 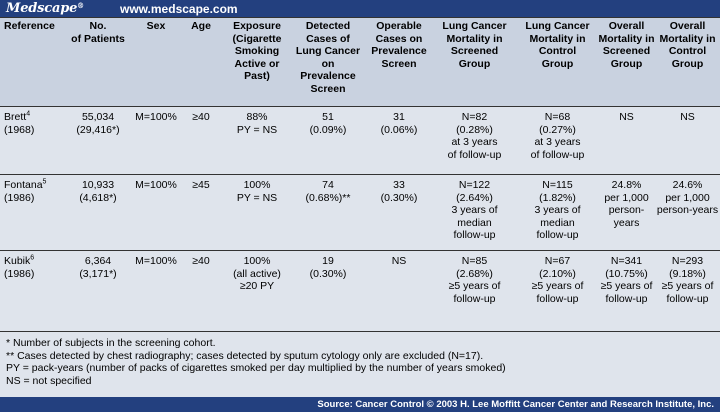 What do you see at coordinates (557, 210) in the screenshot?
I see `table-cell: N=115 (1.82%) 3 years of median follow-up` at bounding box center [557, 210].